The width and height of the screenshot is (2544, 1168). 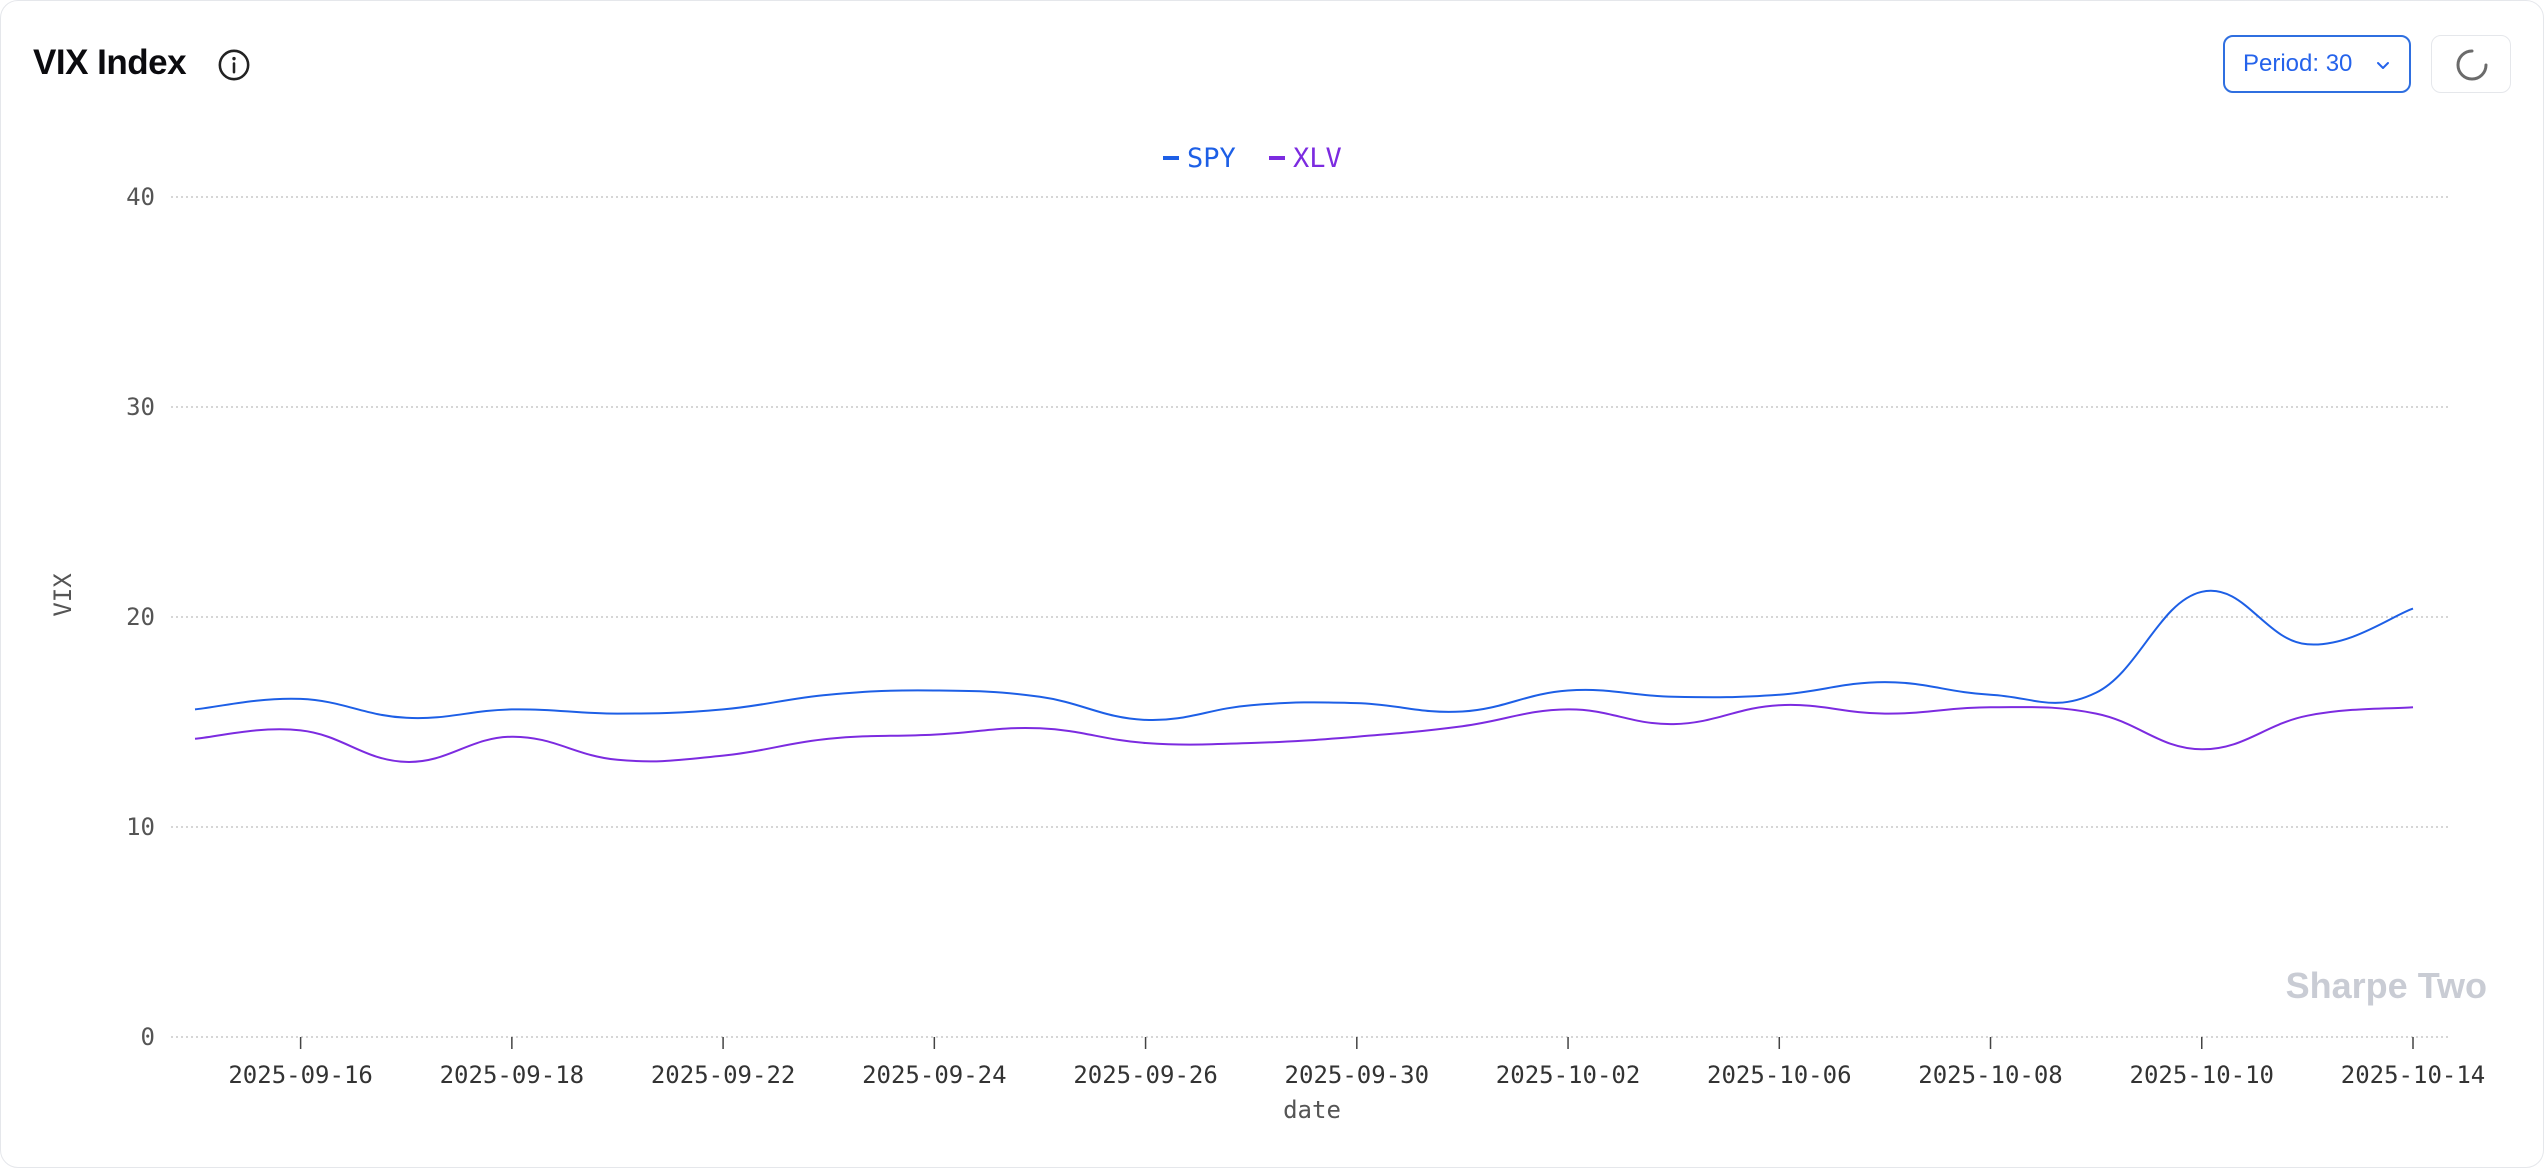 I want to click on y-tick-label: 20, so click(x=140, y=617).